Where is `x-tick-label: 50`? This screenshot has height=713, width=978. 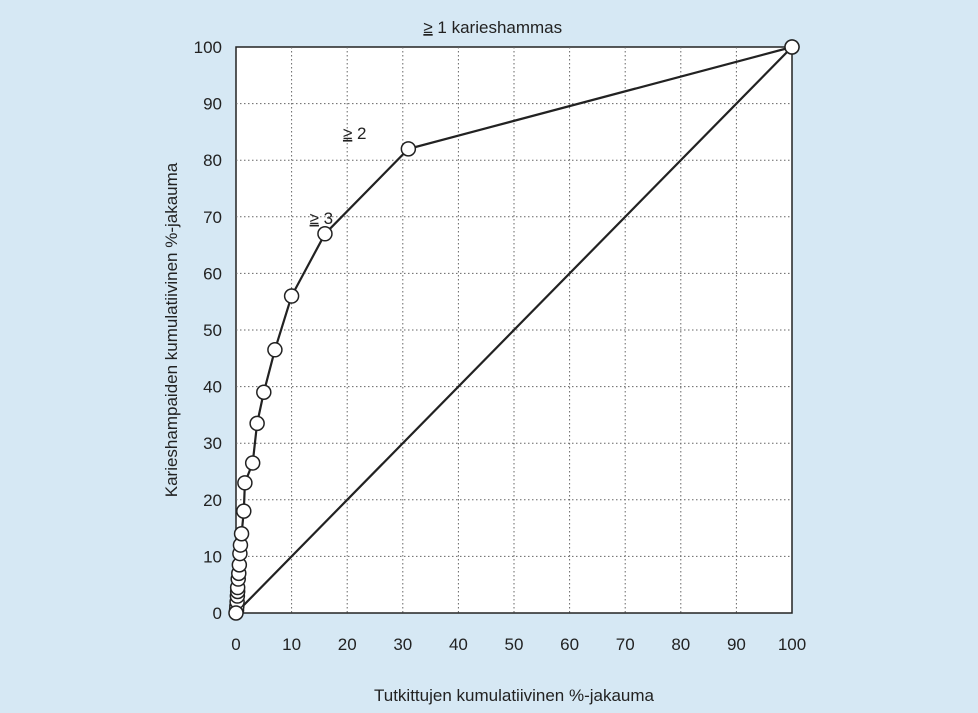 x-tick-label: 50 is located at coordinates (514, 644).